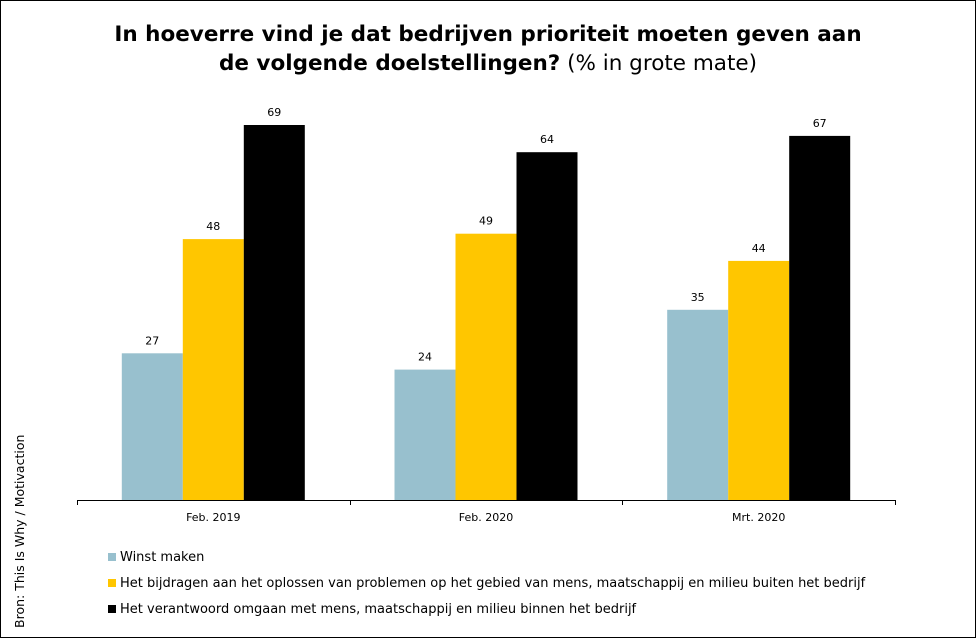 This screenshot has height=638, width=976. What do you see at coordinates (274, 112) in the screenshot?
I see `data-label: 69` at bounding box center [274, 112].